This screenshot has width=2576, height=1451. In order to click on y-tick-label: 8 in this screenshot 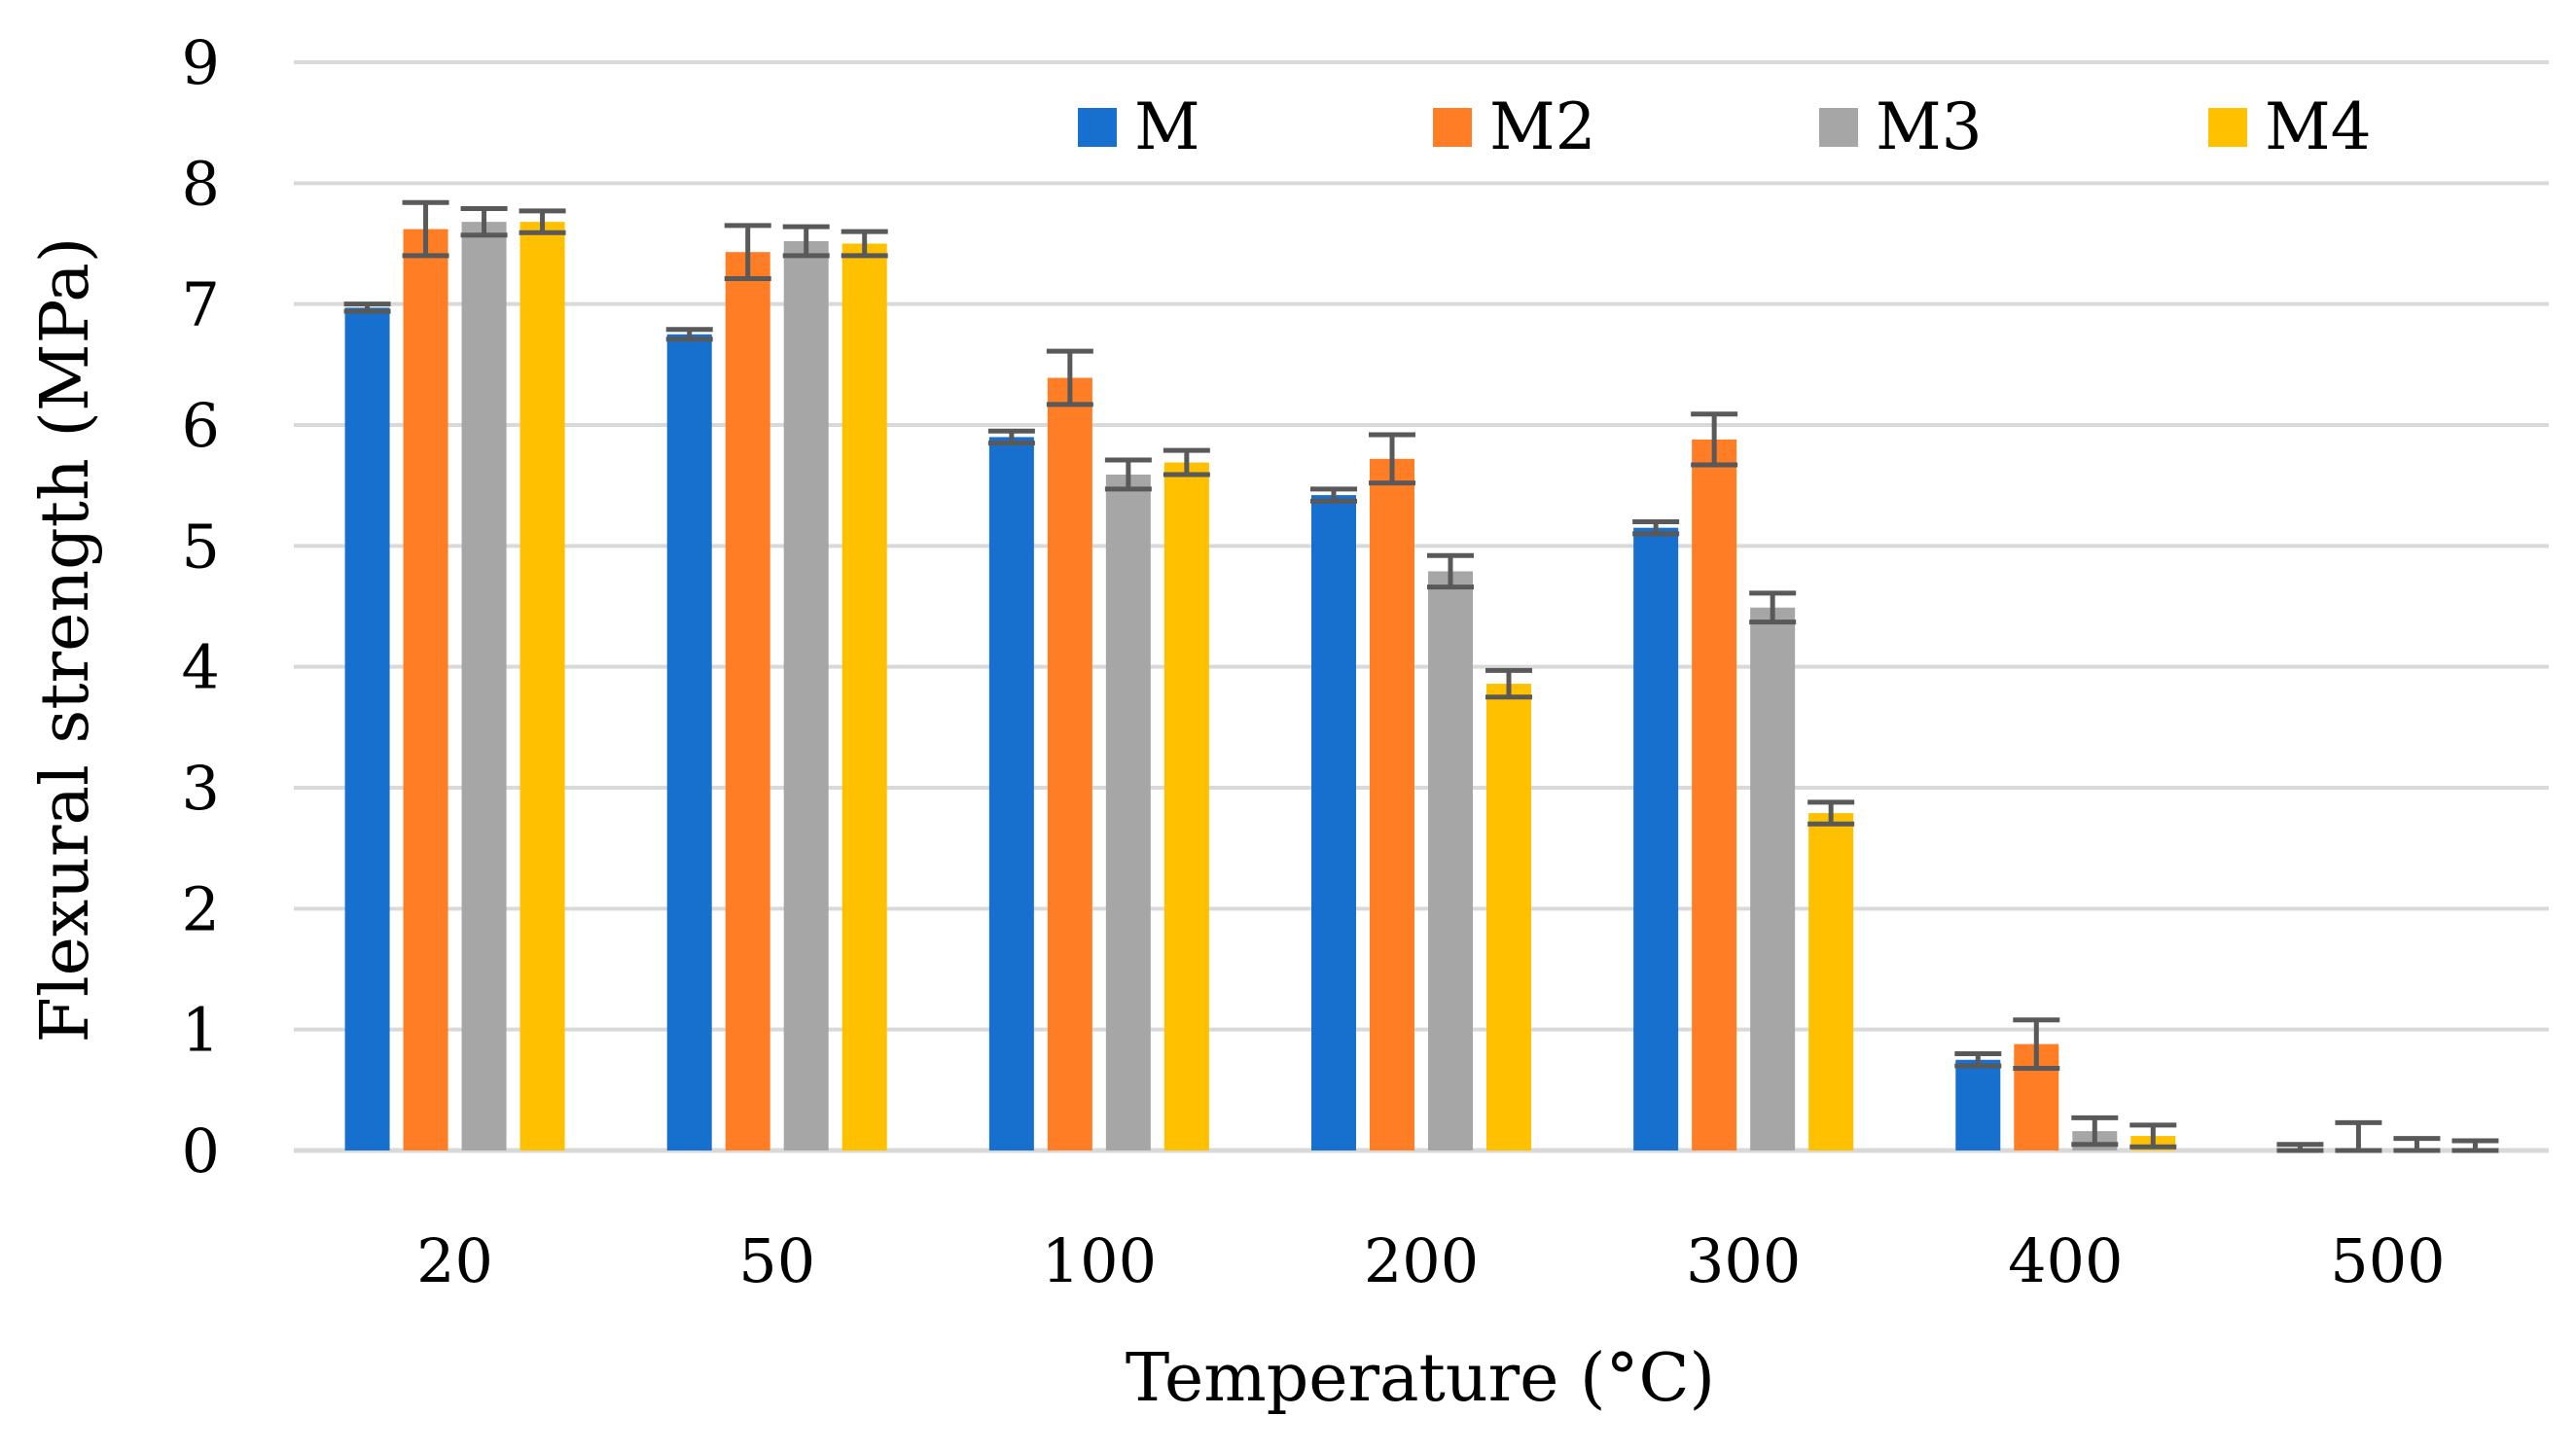, I will do `click(201, 183)`.